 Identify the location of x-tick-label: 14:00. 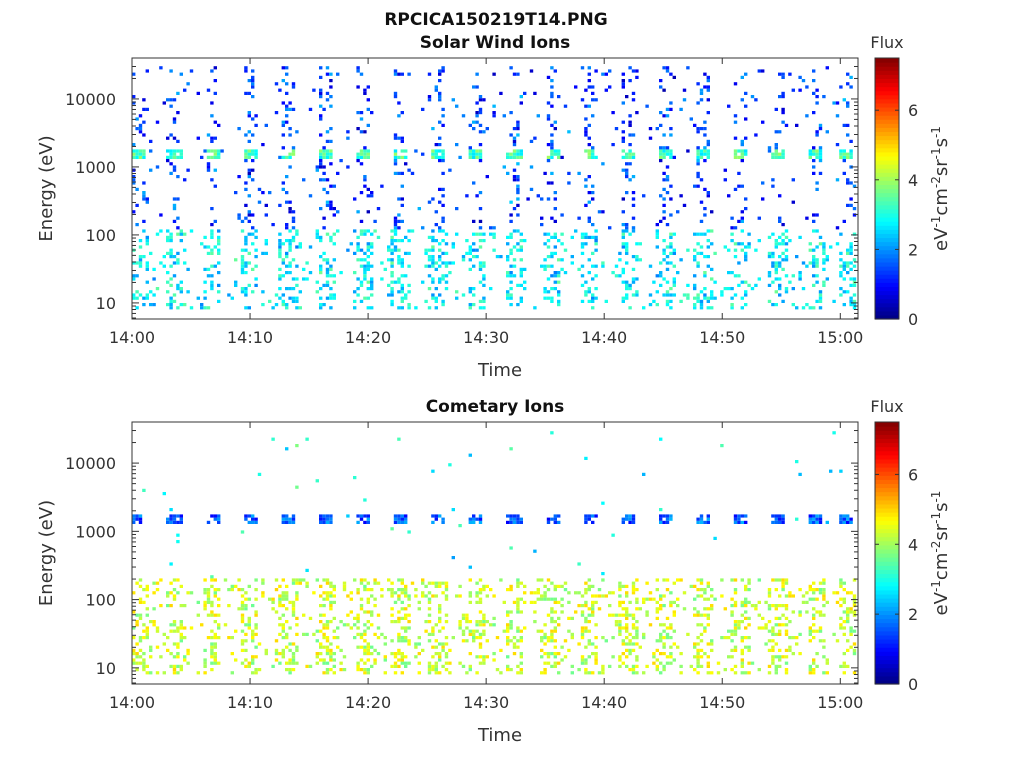
(132, 702).